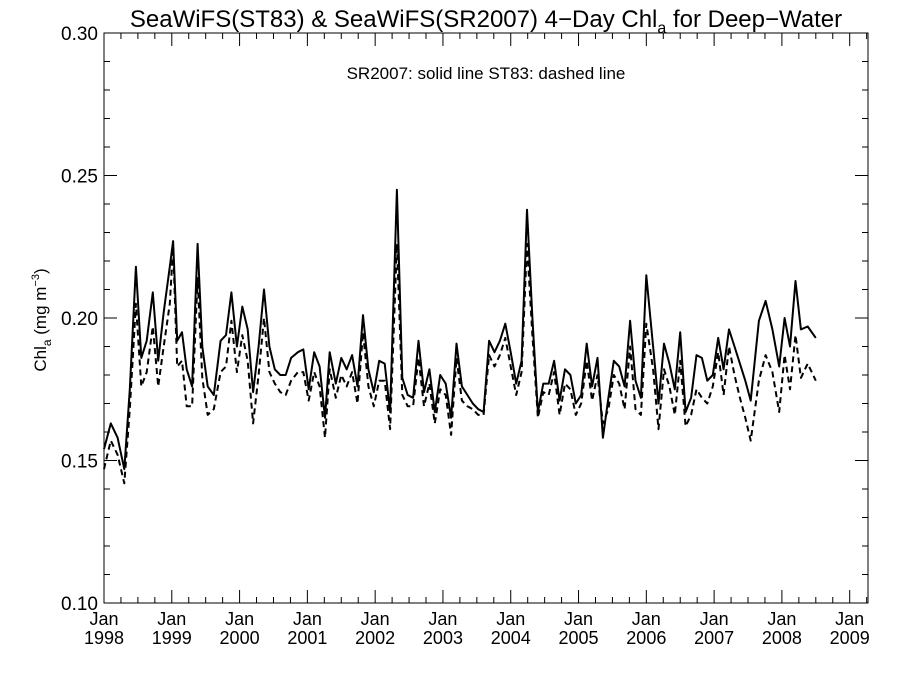 The height and width of the screenshot is (675, 900). I want to click on chart-title-tail: for Deep−Water, so click(754, 19).